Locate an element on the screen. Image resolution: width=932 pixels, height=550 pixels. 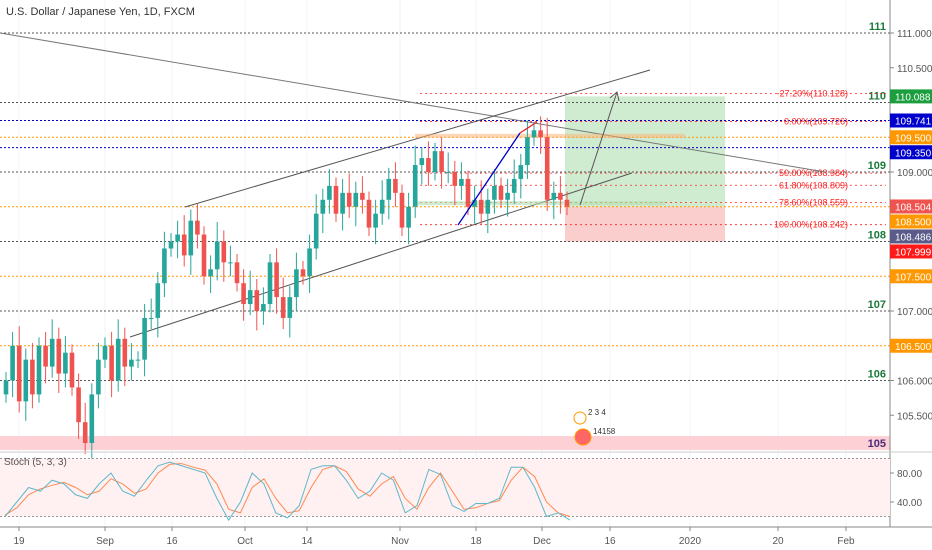
fib-label: 0.00%(109.726) is located at coordinates (816, 122).